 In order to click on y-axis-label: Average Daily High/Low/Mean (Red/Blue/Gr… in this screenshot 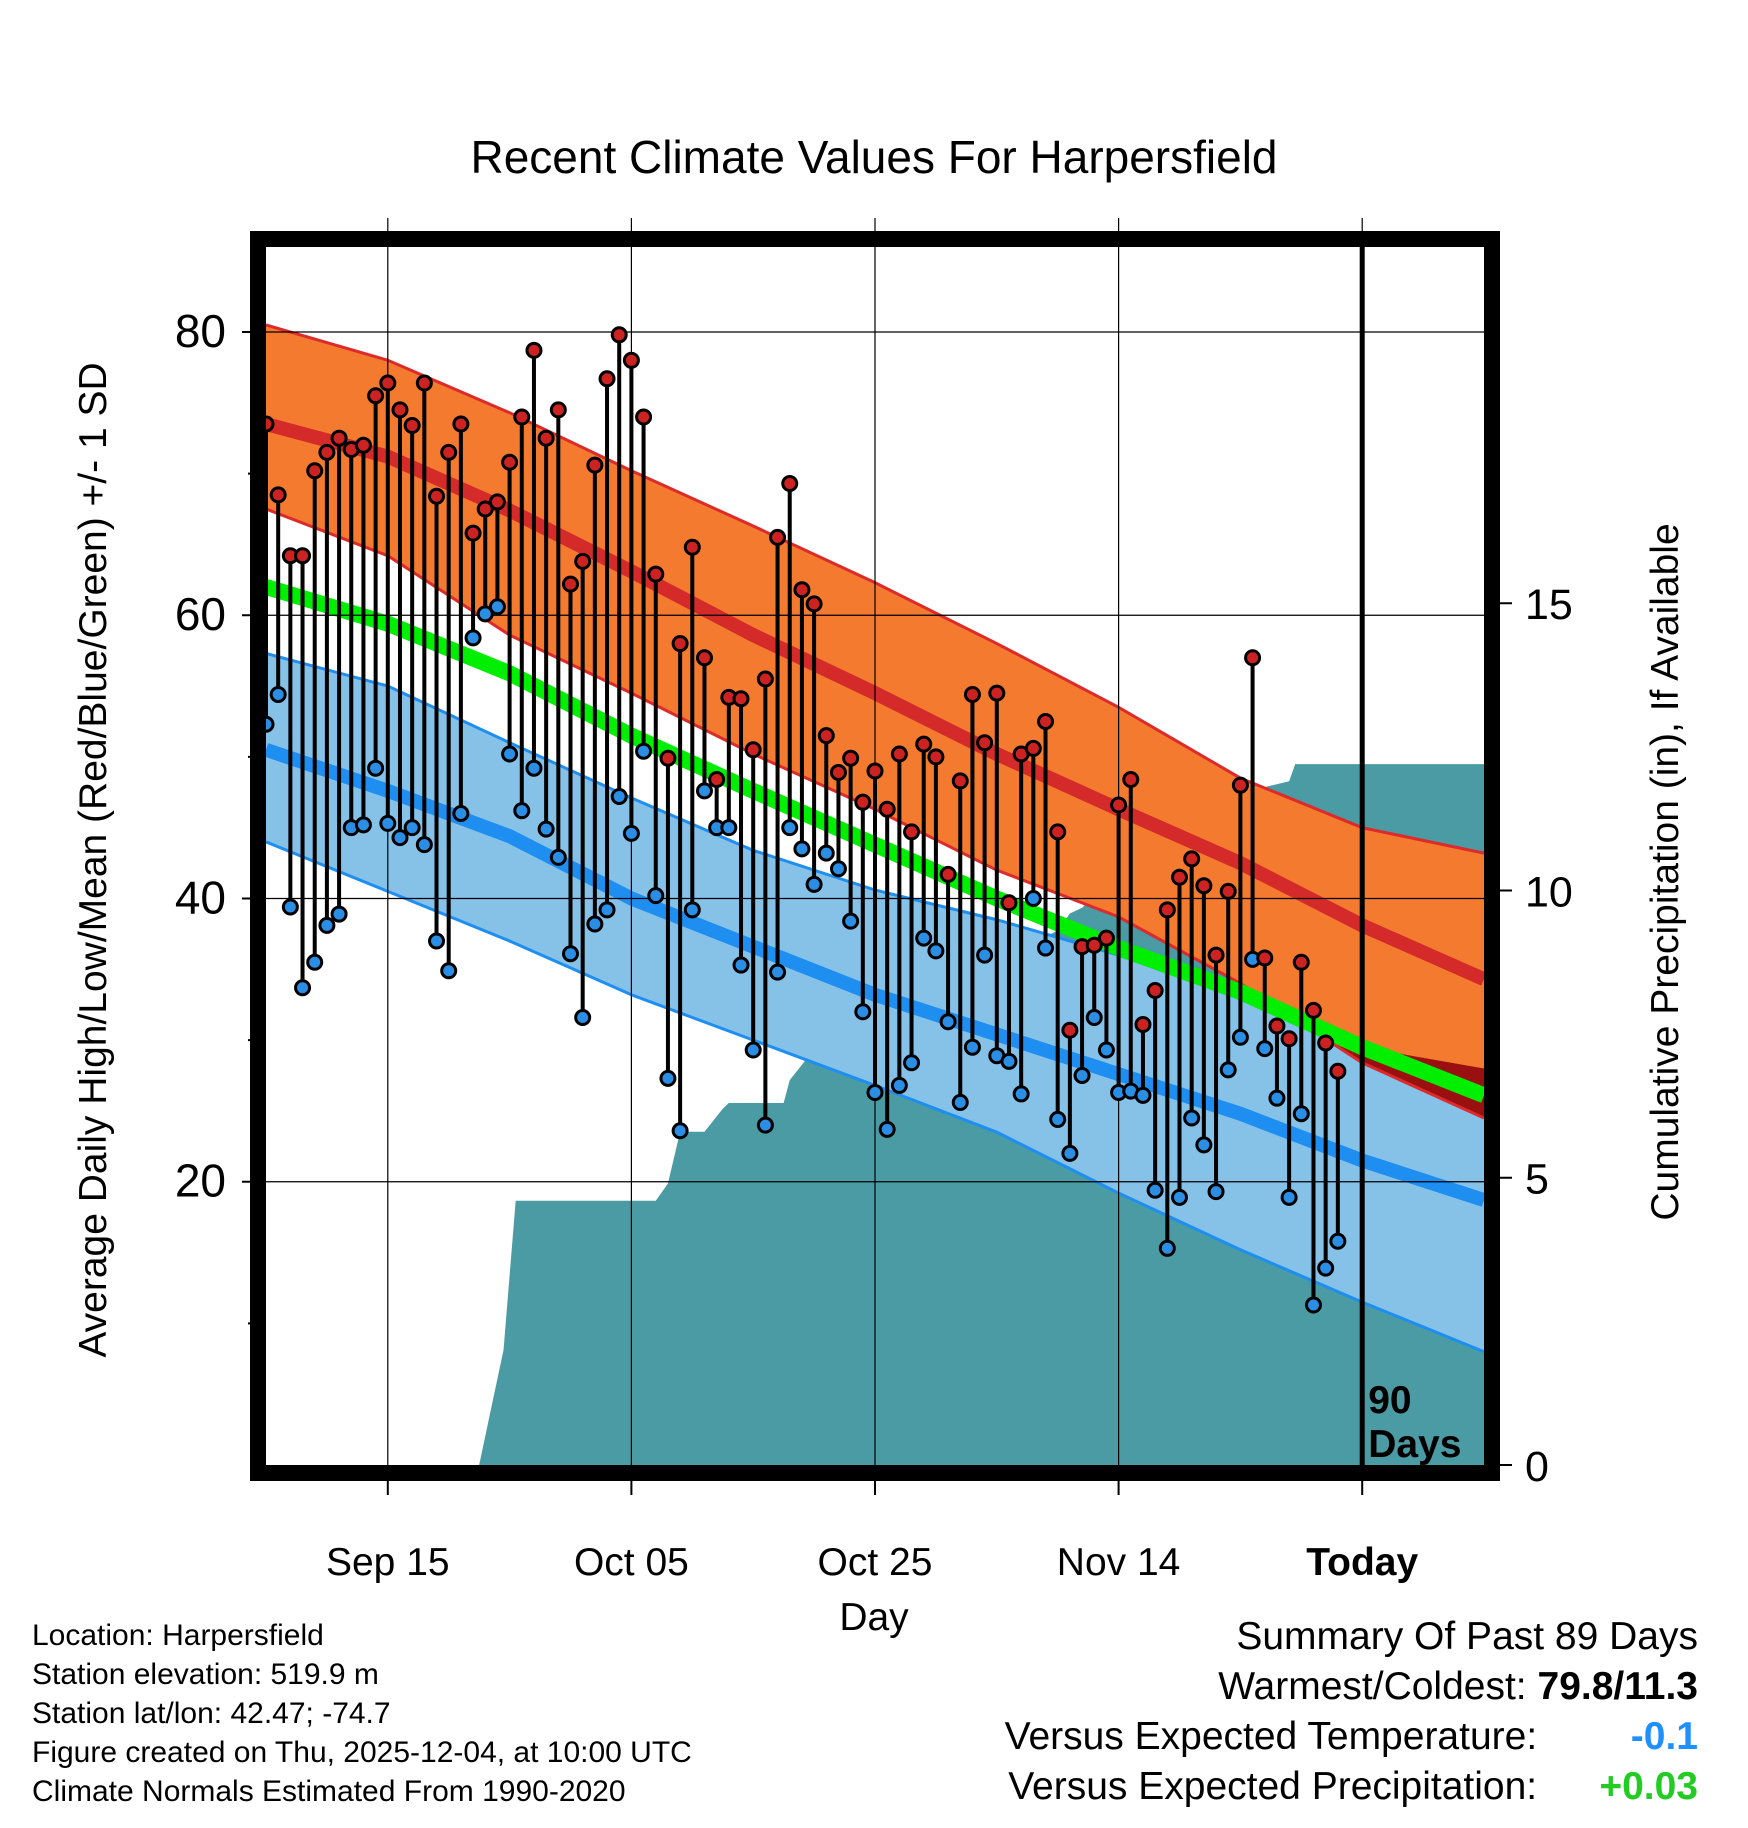, I will do `click(93, 859)`.